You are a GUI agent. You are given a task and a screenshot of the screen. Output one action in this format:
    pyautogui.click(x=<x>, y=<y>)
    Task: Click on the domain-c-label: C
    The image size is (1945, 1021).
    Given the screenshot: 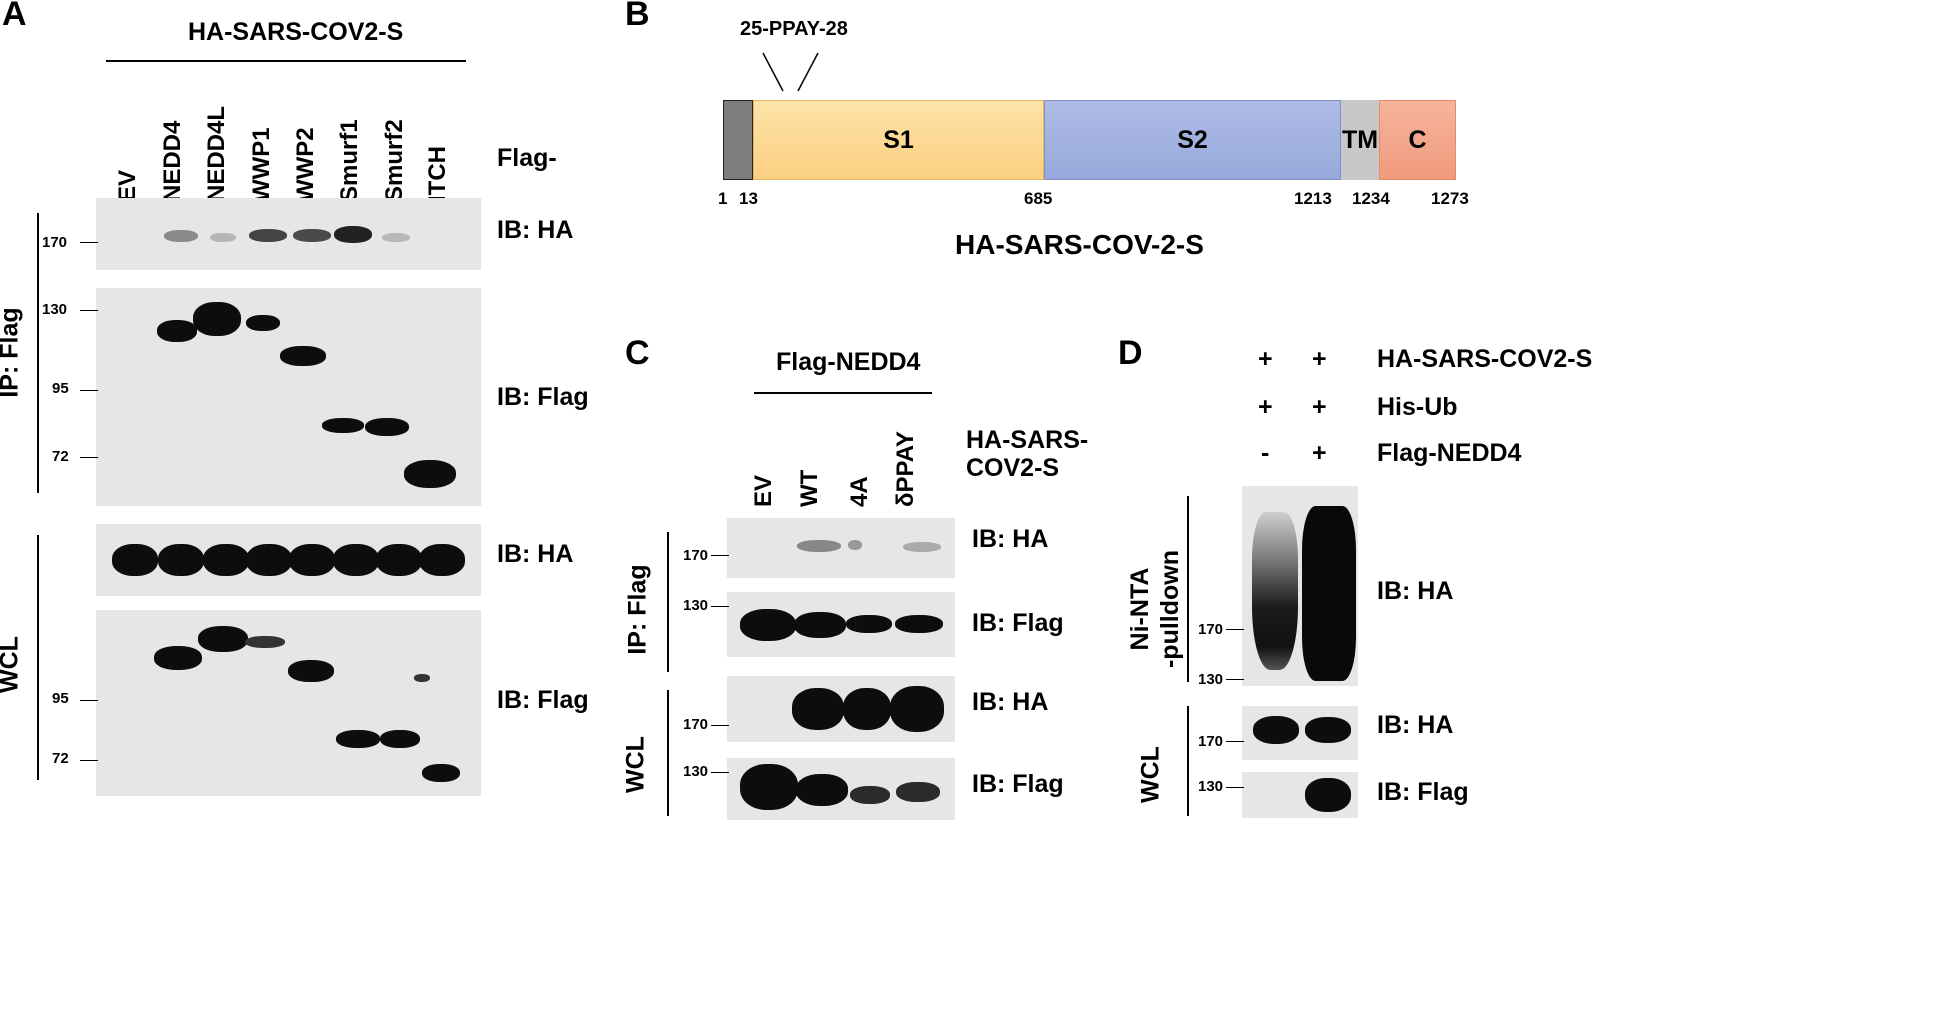 What is the action you would take?
    pyautogui.click(x=1417, y=139)
    